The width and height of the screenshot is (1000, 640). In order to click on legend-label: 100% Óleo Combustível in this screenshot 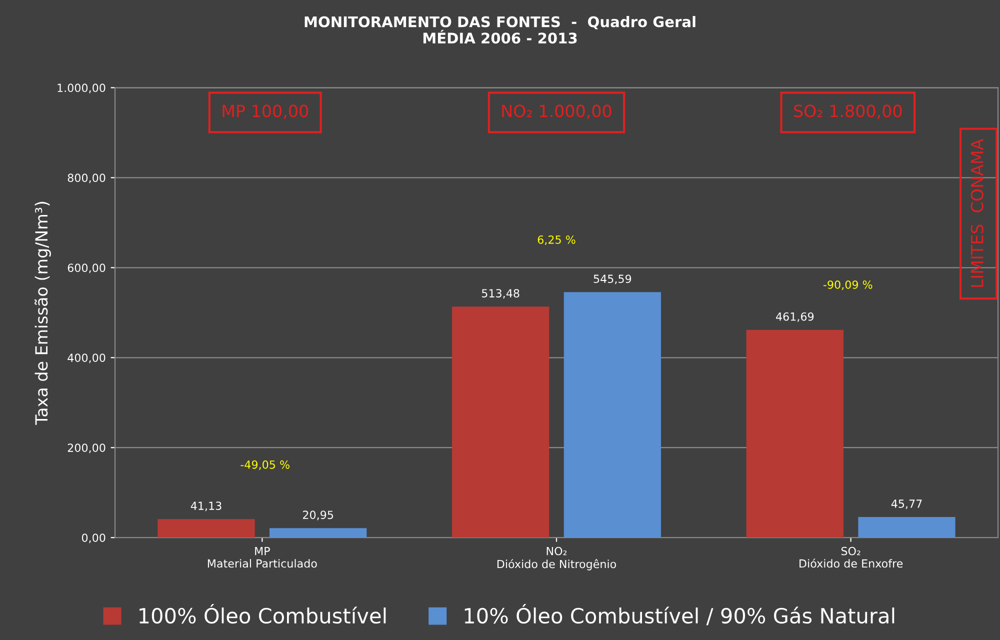, I will do `click(263, 614)`.